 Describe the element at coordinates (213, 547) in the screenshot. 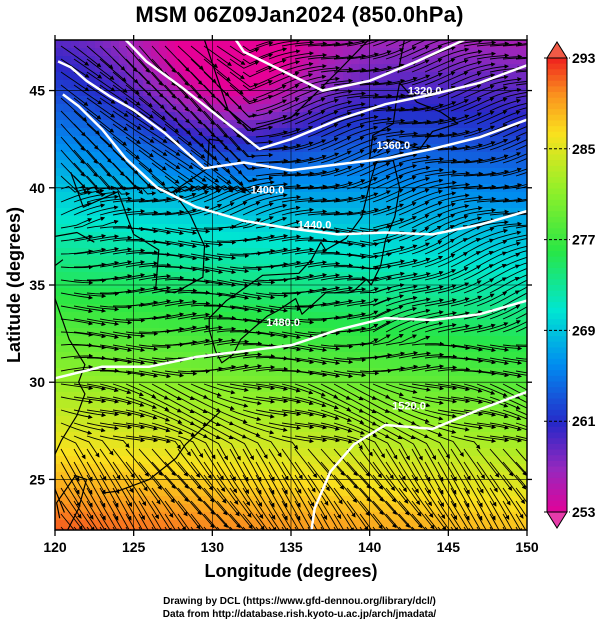

I see `x-tick-label: 130` at that location.